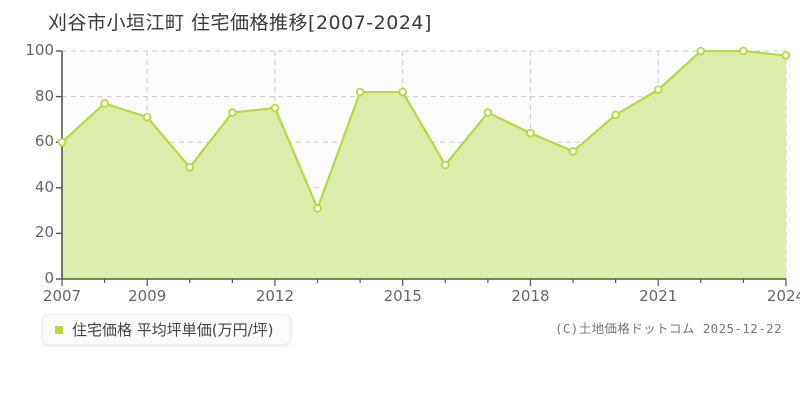 The height and width of the screenshot is (400, 800). Describe the element at coordinates (44, 186) in the screenshot. I see `y-axis-tick-label: 40` at that location.